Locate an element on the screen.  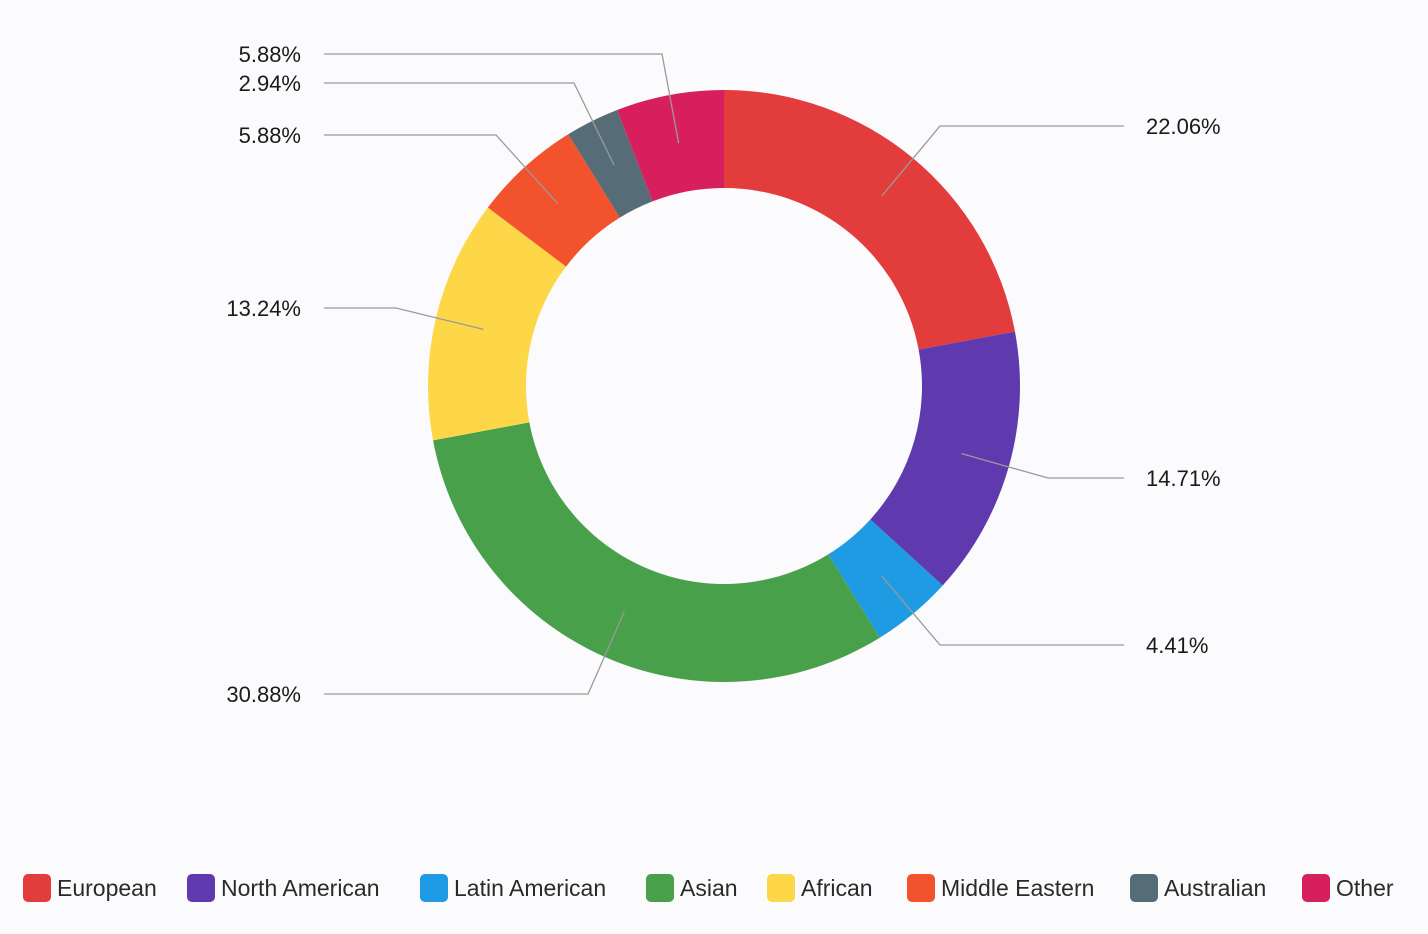
legend-label-asian: Asian is located at coordinates (709, 887).